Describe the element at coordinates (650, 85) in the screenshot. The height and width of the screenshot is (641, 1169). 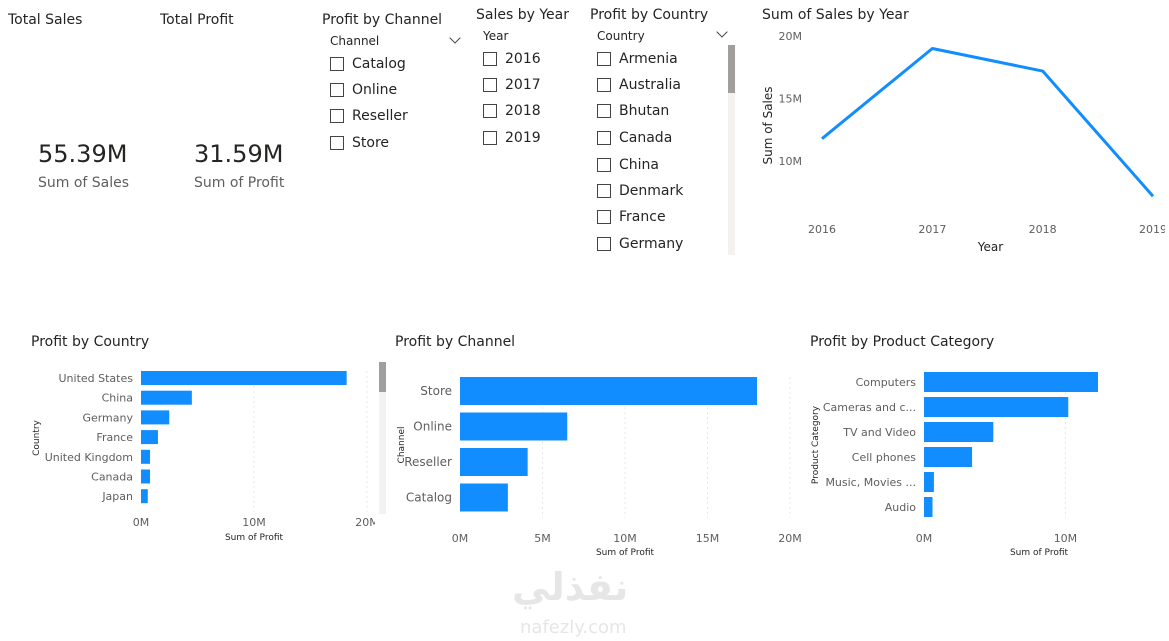
I see `slicer-item-label: Australia` at that location.